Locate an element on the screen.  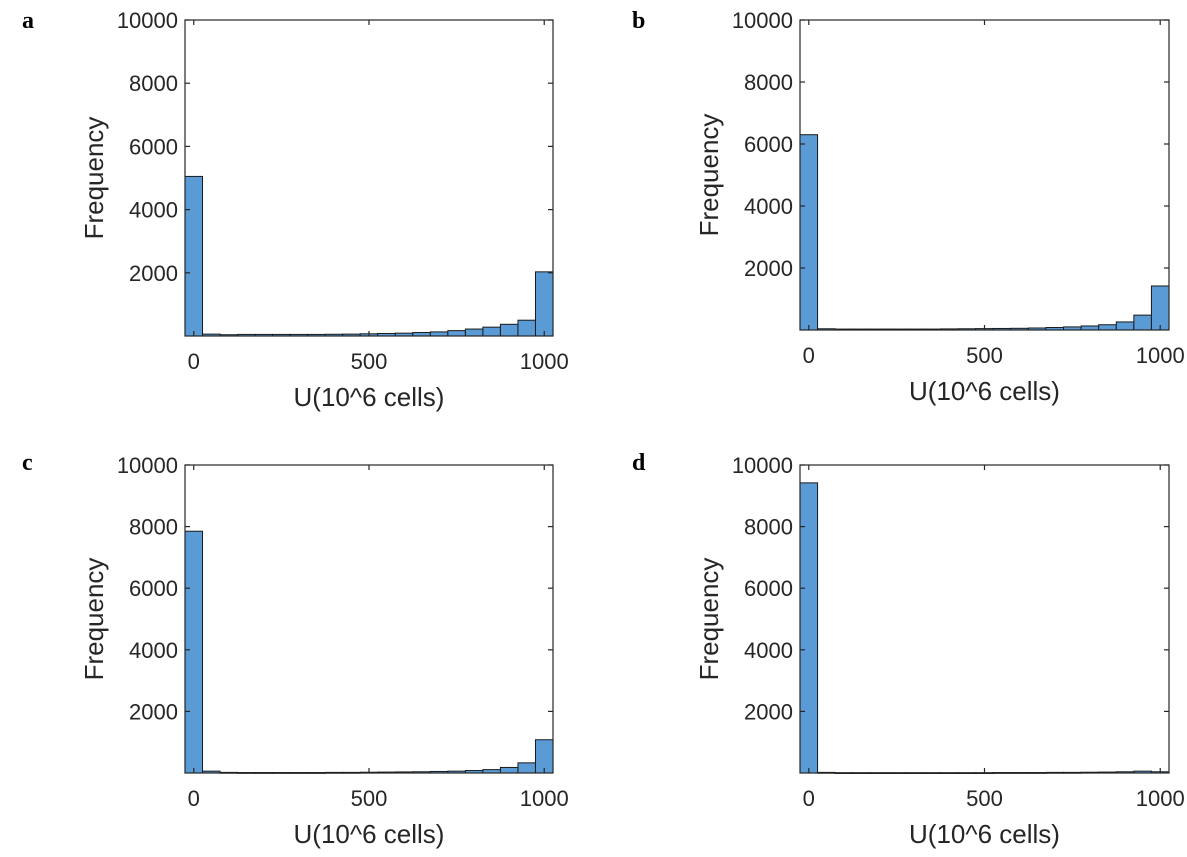
panel-letter: b is located at coordinates (638, 21).